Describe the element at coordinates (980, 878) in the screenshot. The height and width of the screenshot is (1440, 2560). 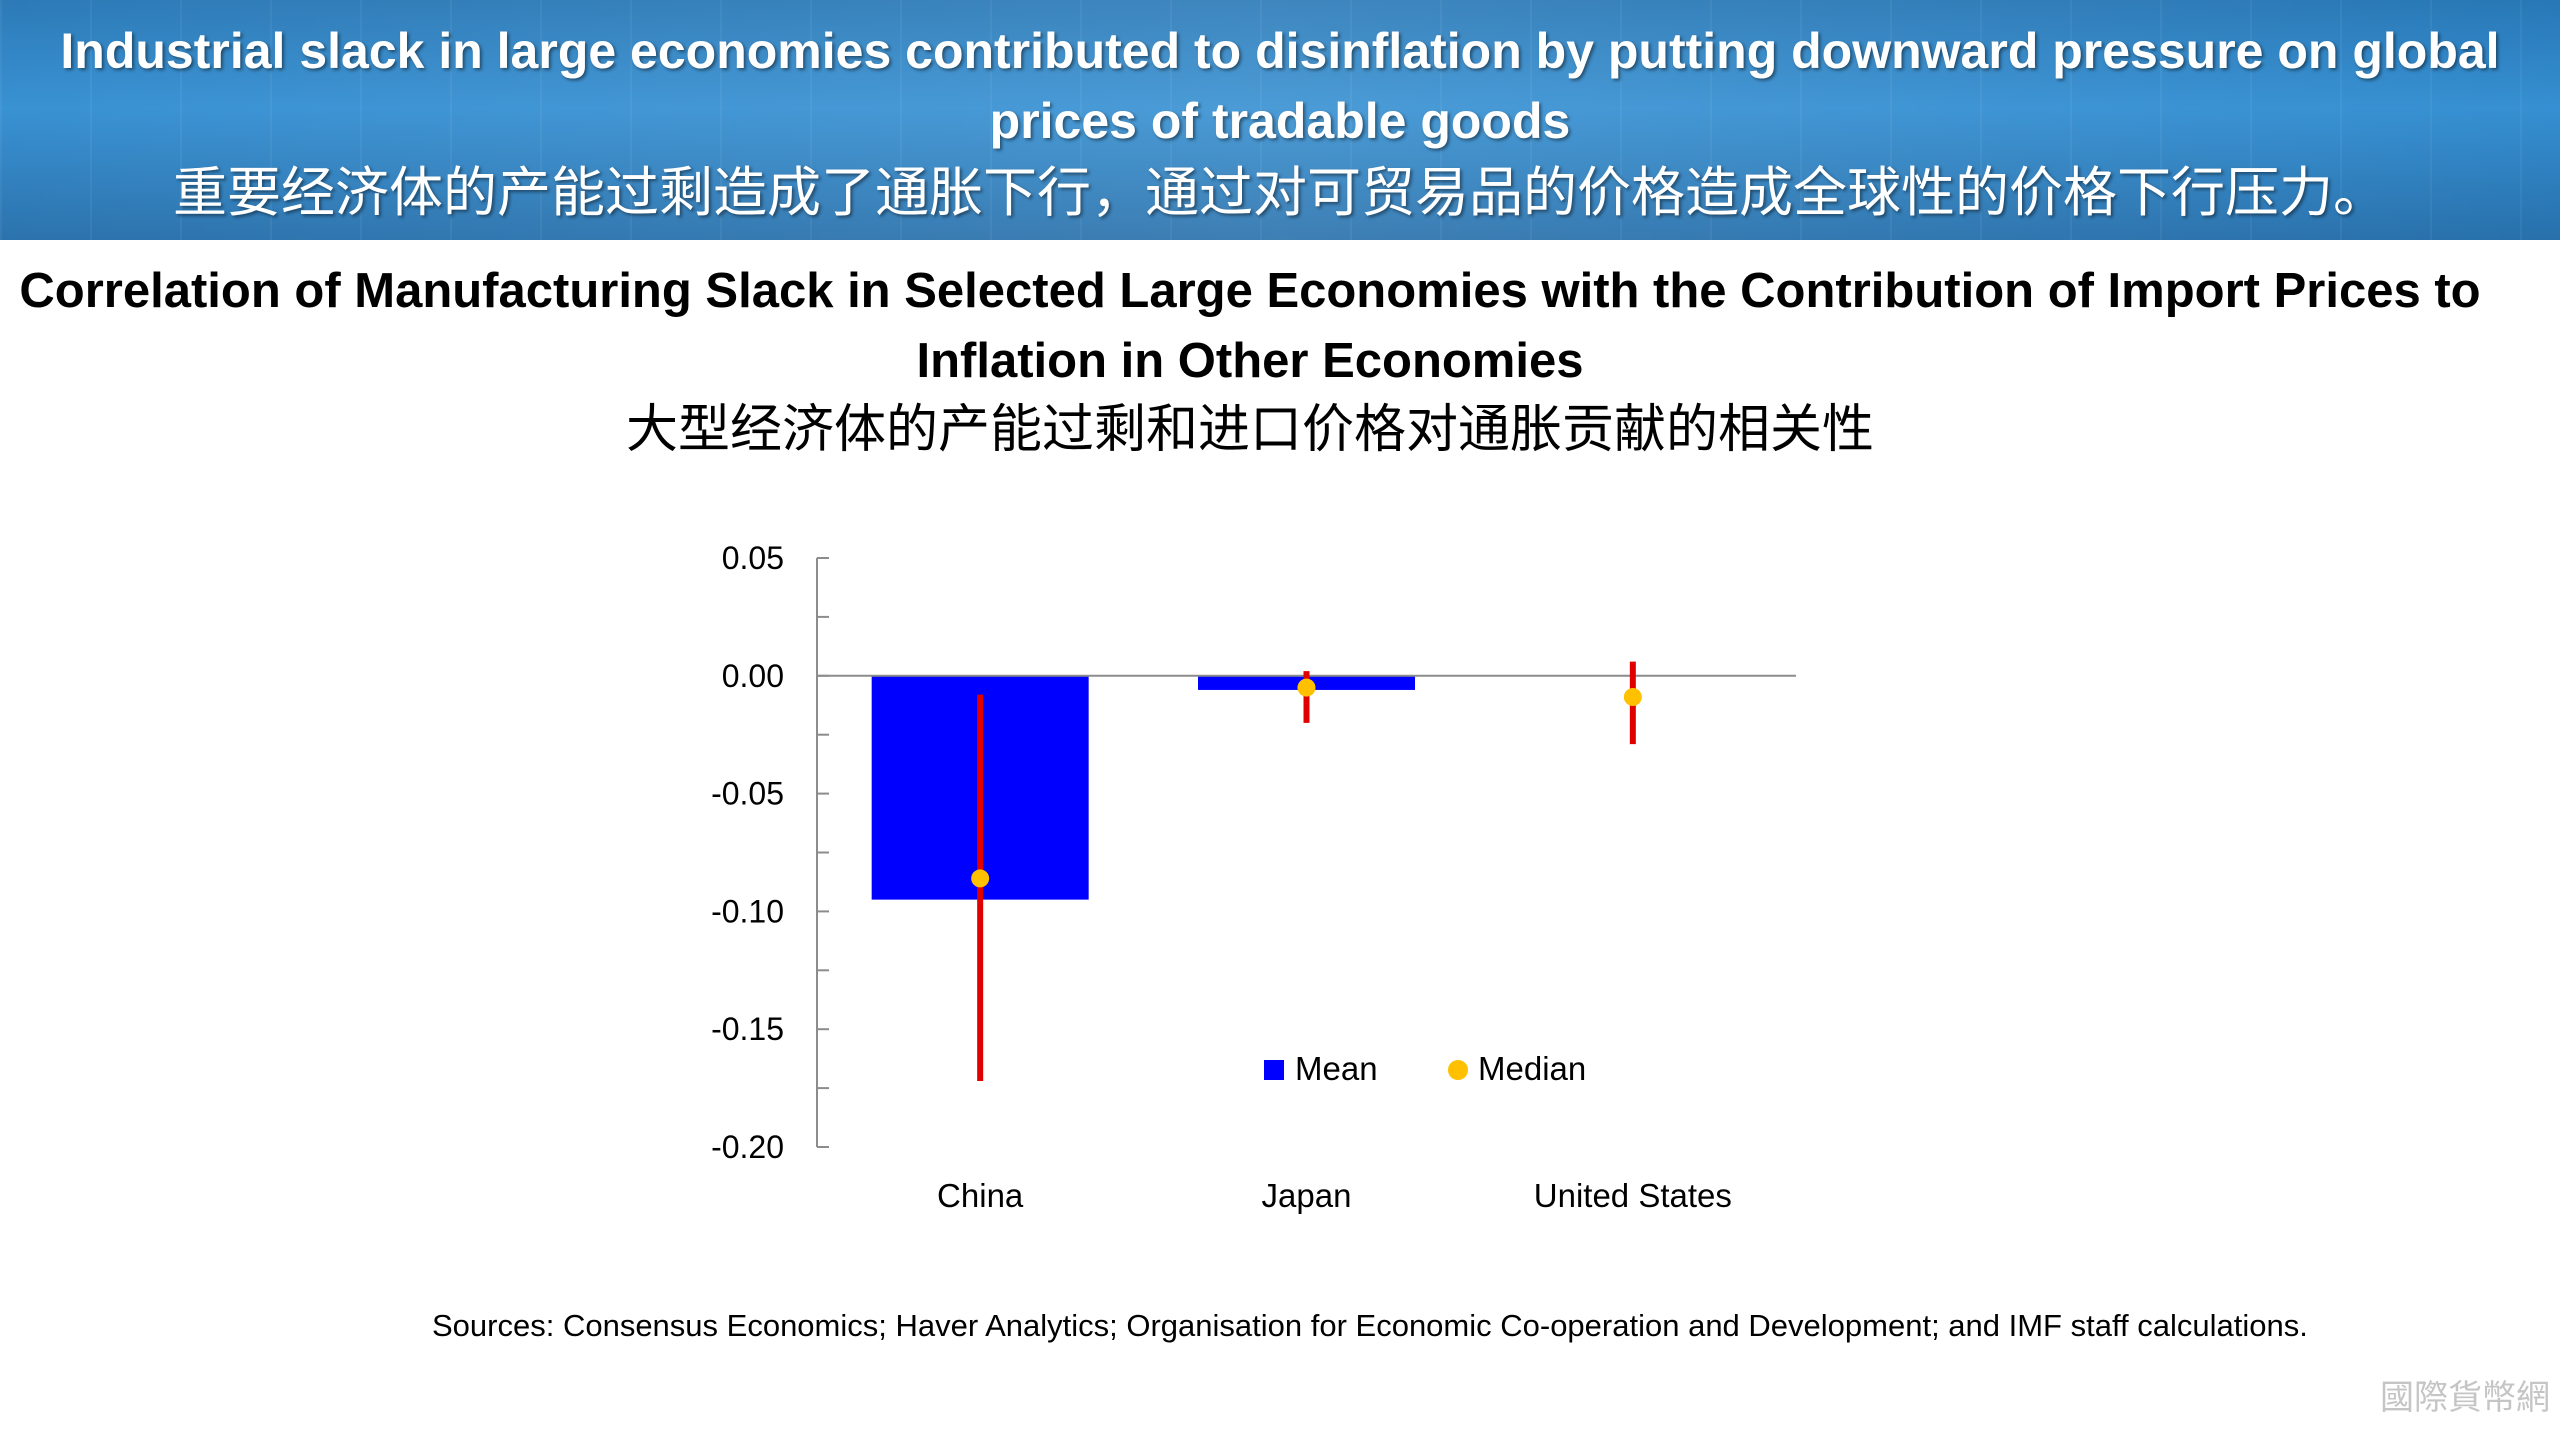
I see `median-point-china` at that location.